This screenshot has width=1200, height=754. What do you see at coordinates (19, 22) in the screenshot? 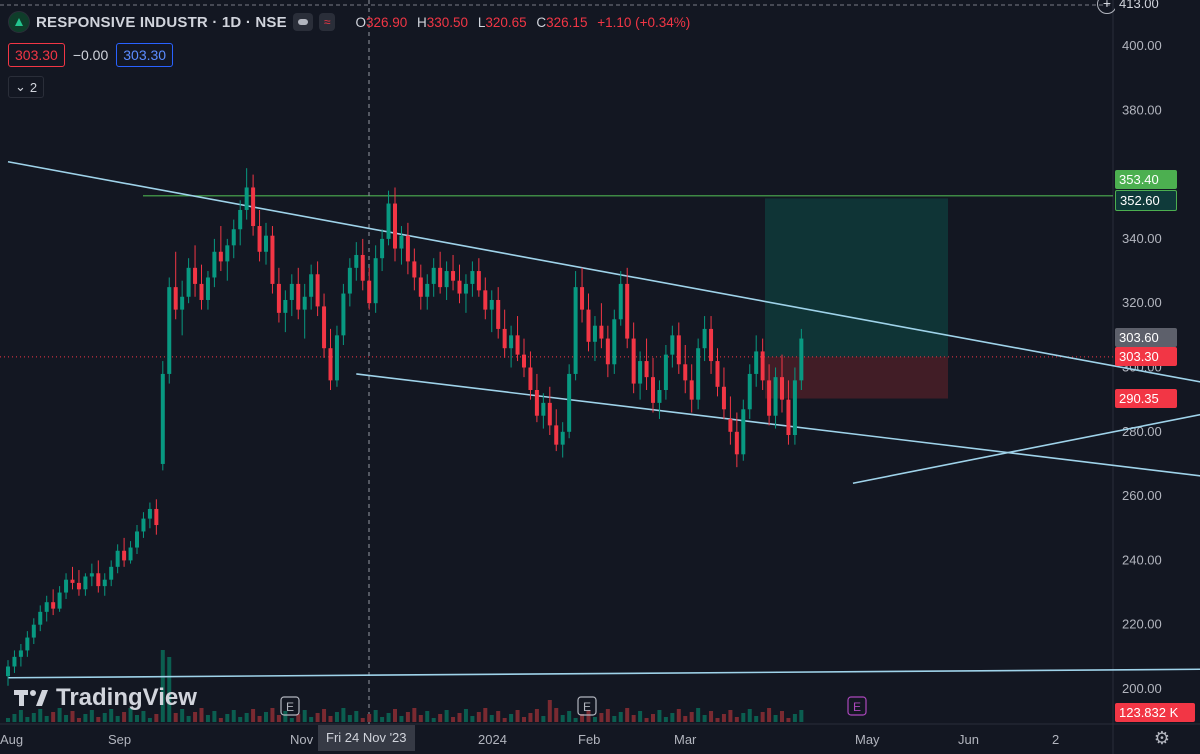
I see `symbol-logo-icon` at bounding box center [19, 22].